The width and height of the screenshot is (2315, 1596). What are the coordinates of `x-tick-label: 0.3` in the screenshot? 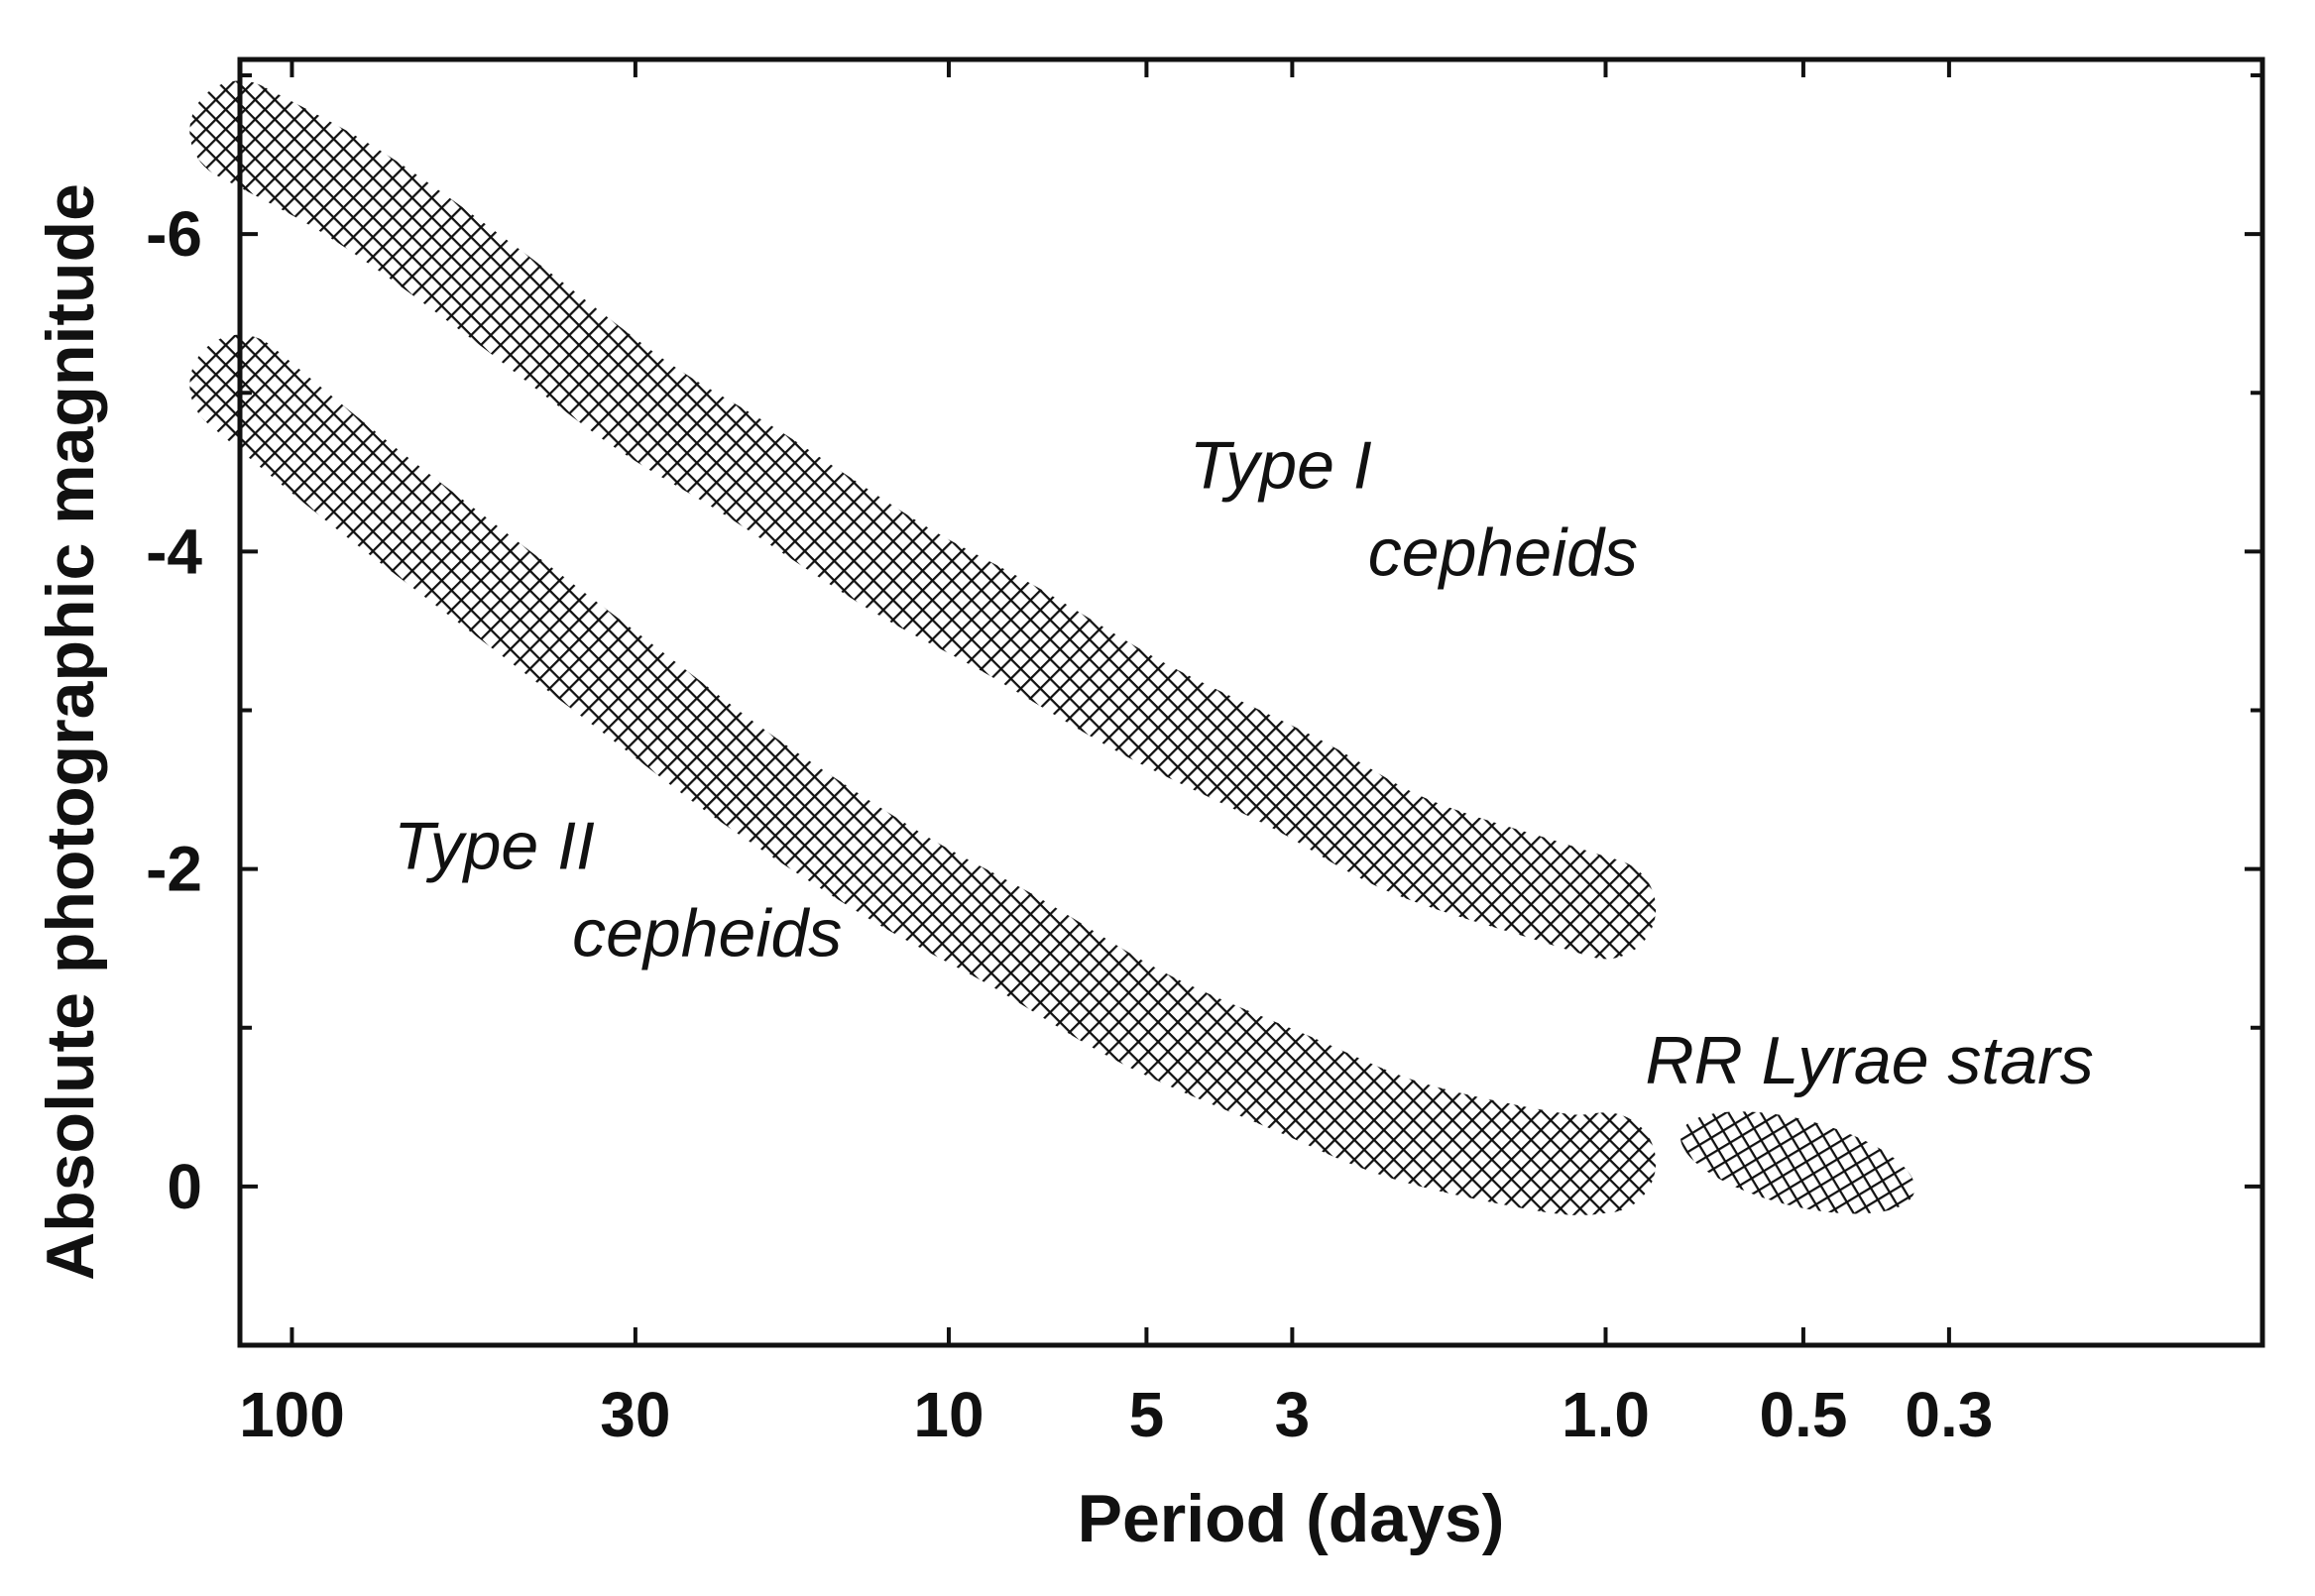 It's located at (1949, 1414).